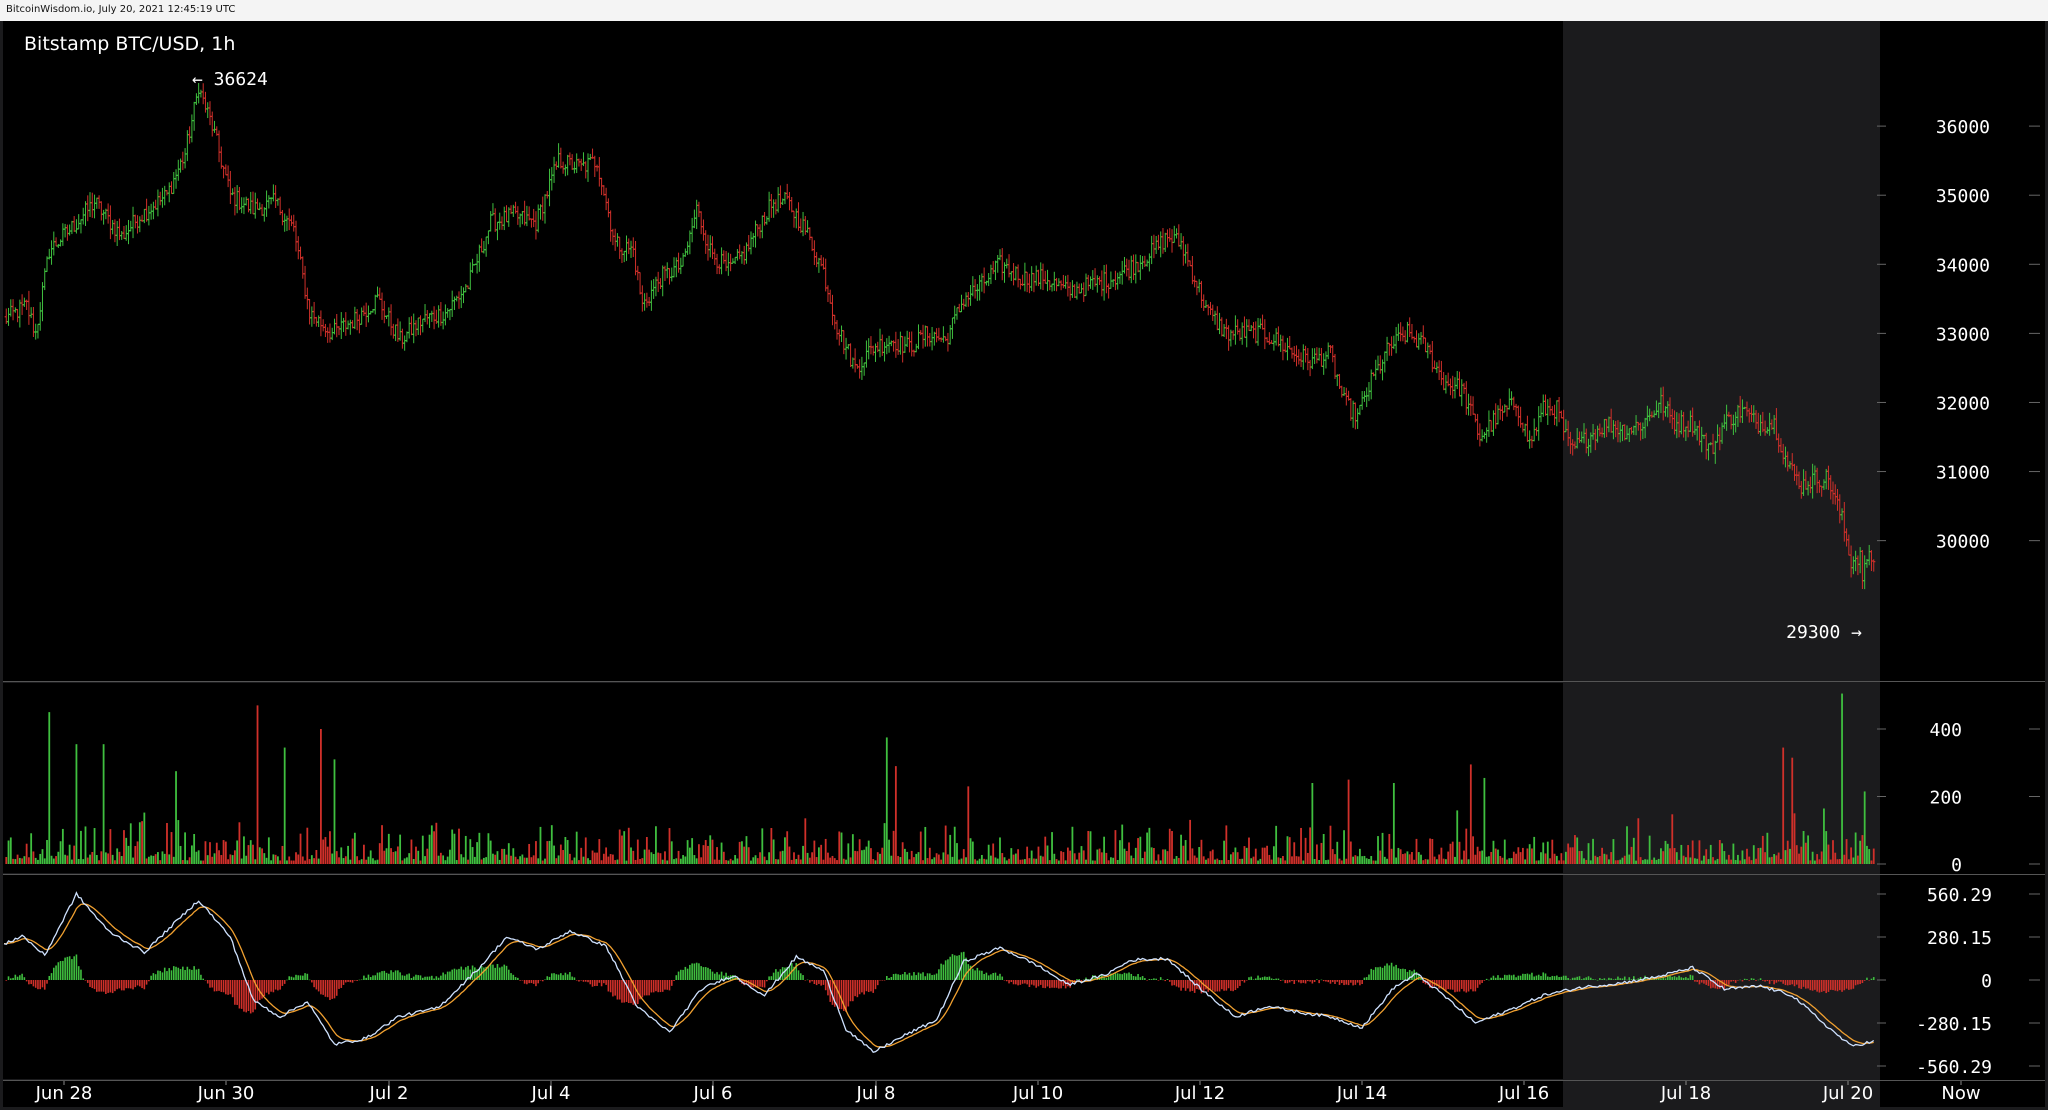 The width and height of the screenshot is (2048, 1110). Describe the element at coordinates (1037, 1093) in the screenshot. I see `date-label: Jul 10` at that location.